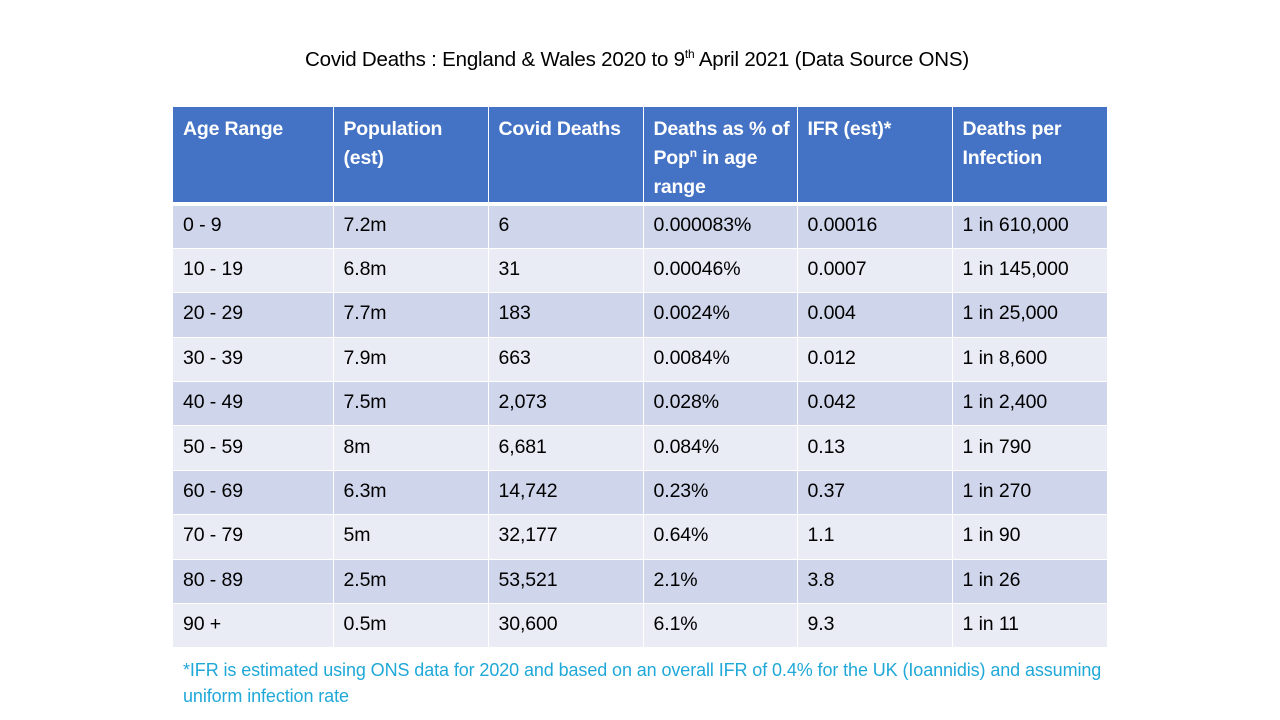  I want to click on cell-age-range: 10 - 19, so click(253, 270).